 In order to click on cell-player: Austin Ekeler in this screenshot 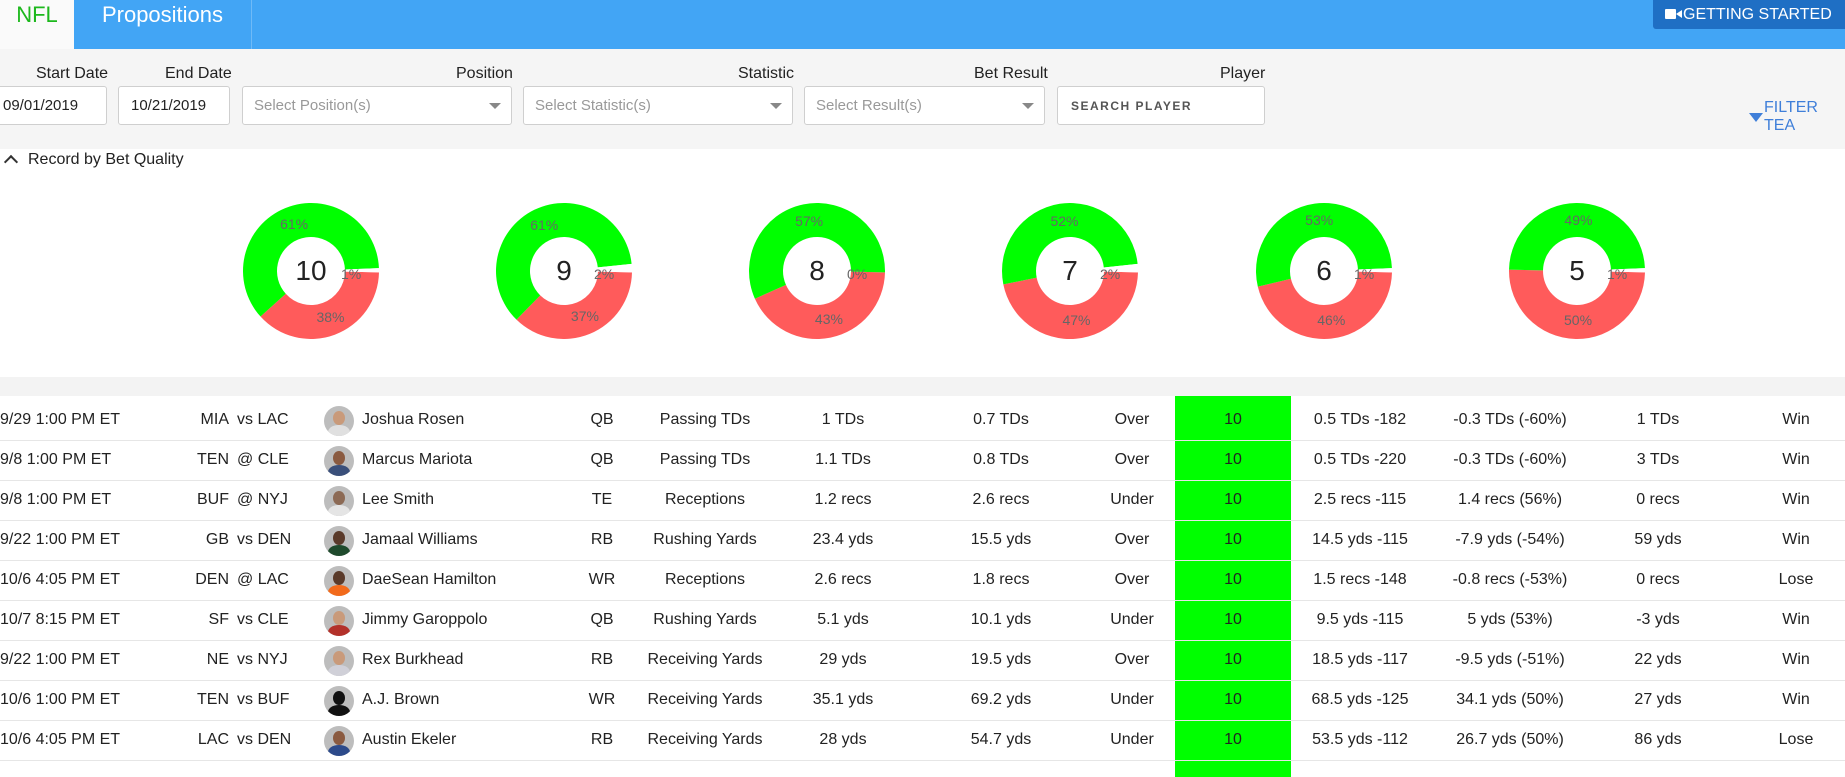, I will do `click(409, 739)`.